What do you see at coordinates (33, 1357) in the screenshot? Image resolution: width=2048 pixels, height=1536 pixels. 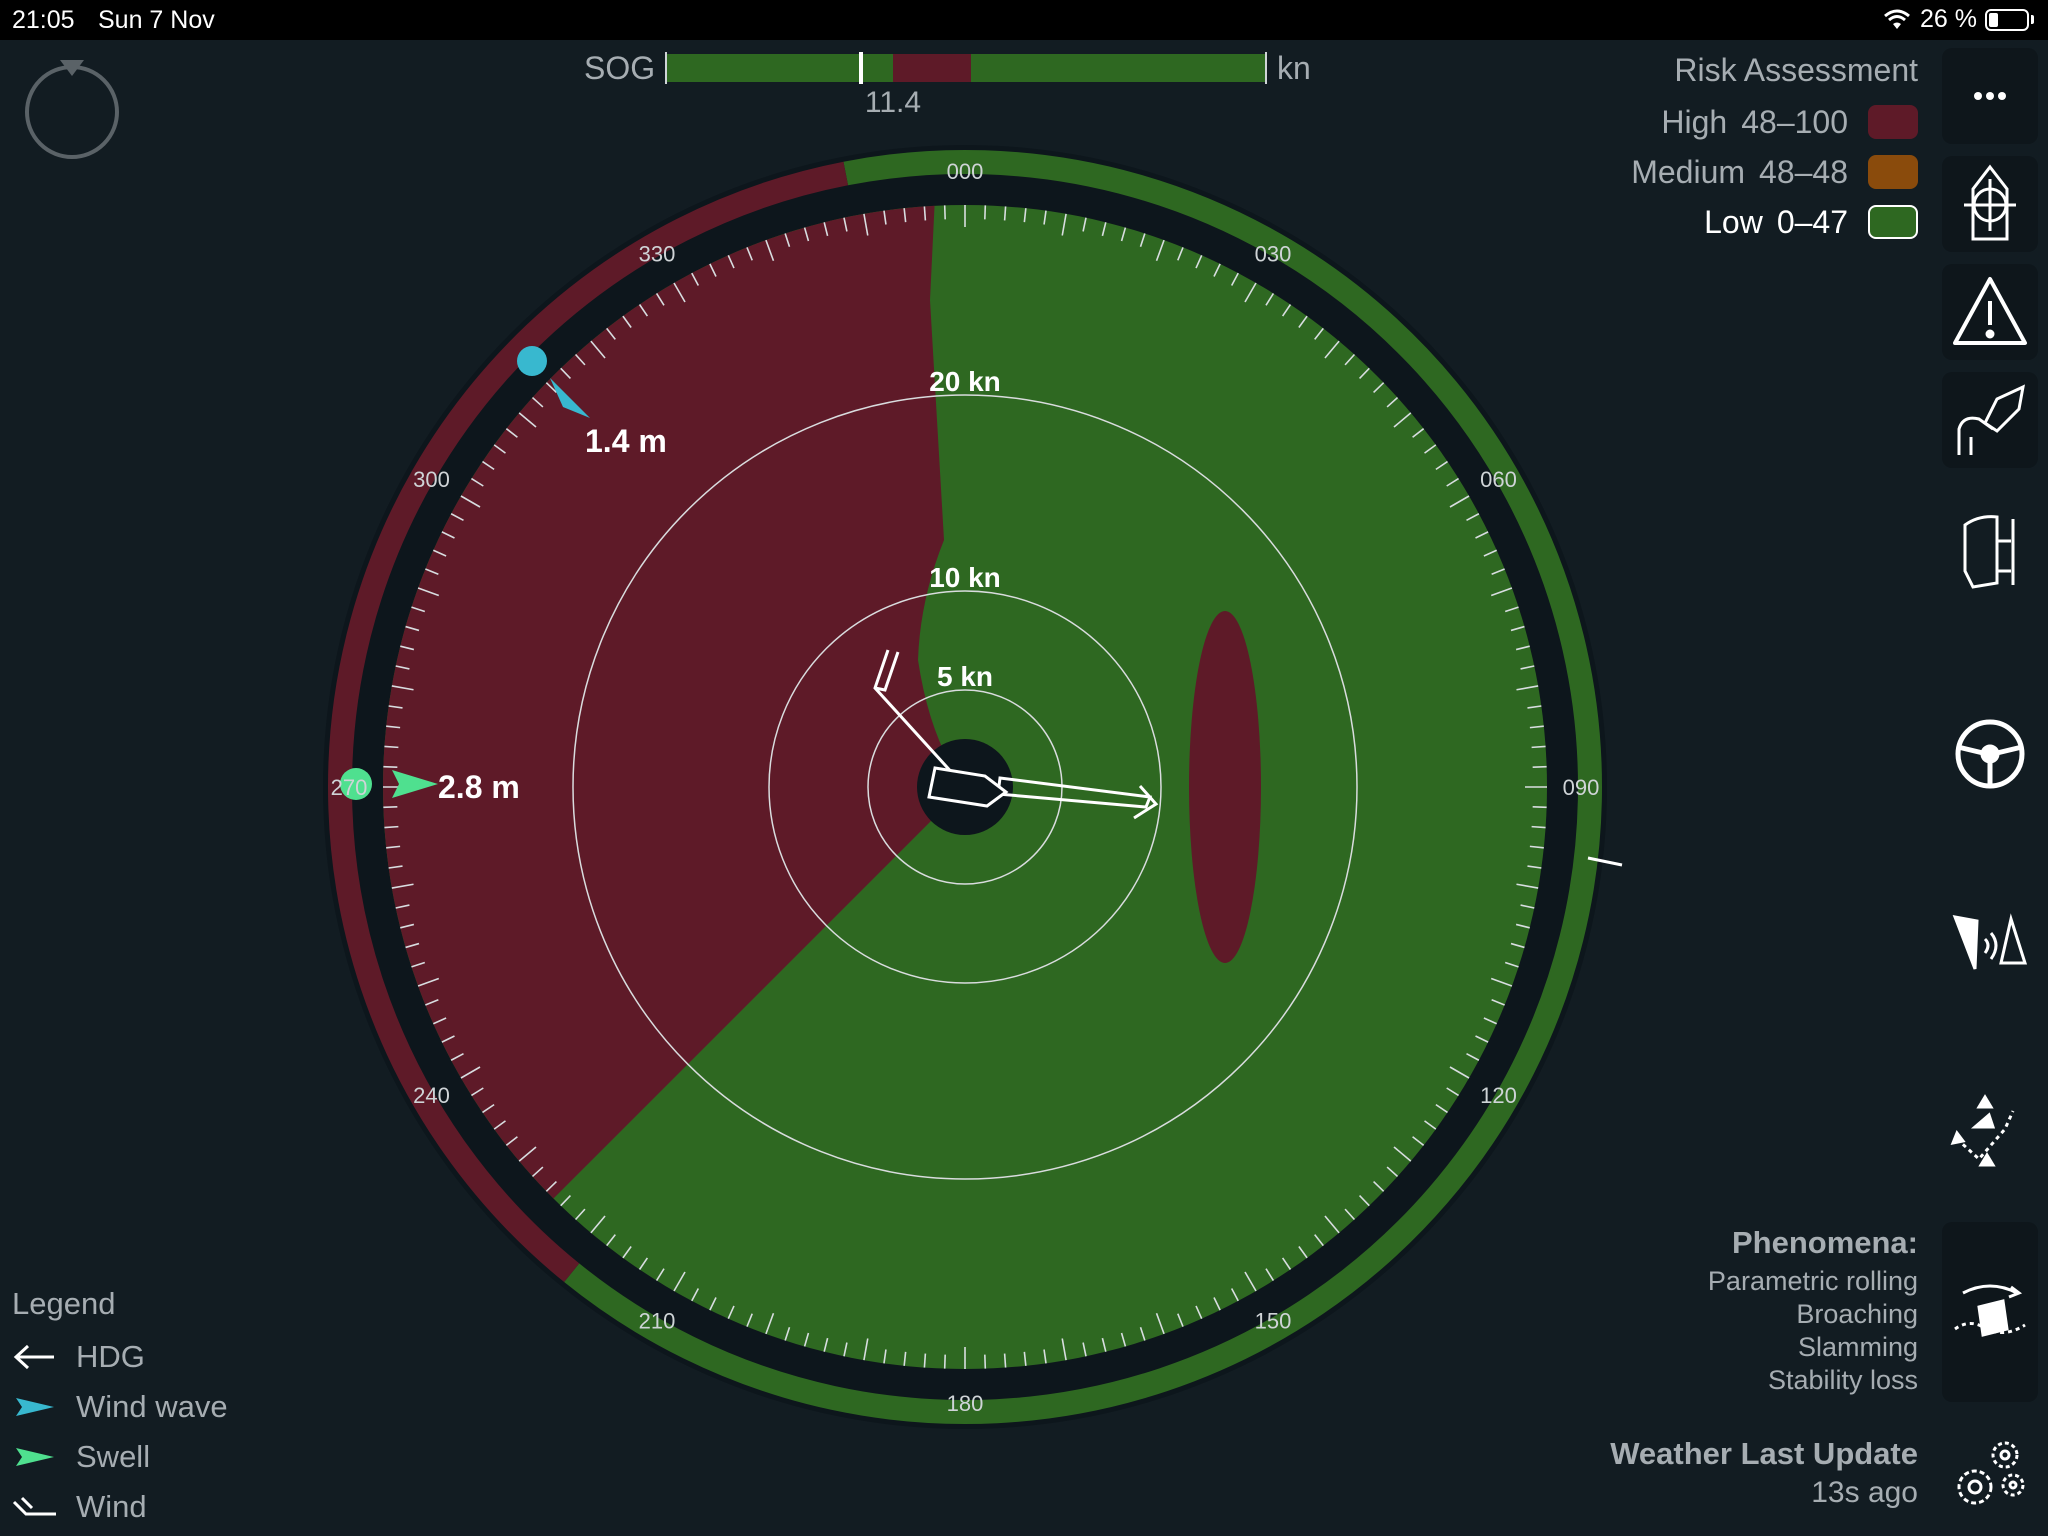 I see `hdg-arrow-icon` at bounding box center [33, 1357].